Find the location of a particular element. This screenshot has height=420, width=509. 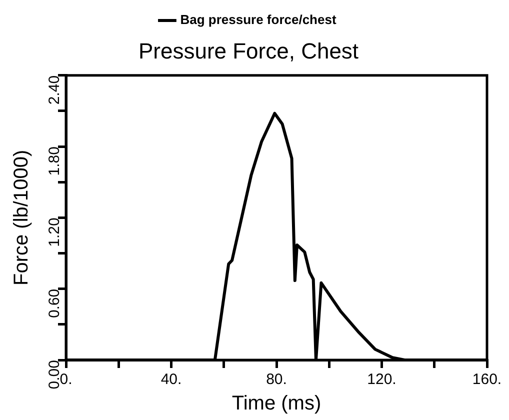

x-tick-label: 120. is located at coordinates (381, 379).